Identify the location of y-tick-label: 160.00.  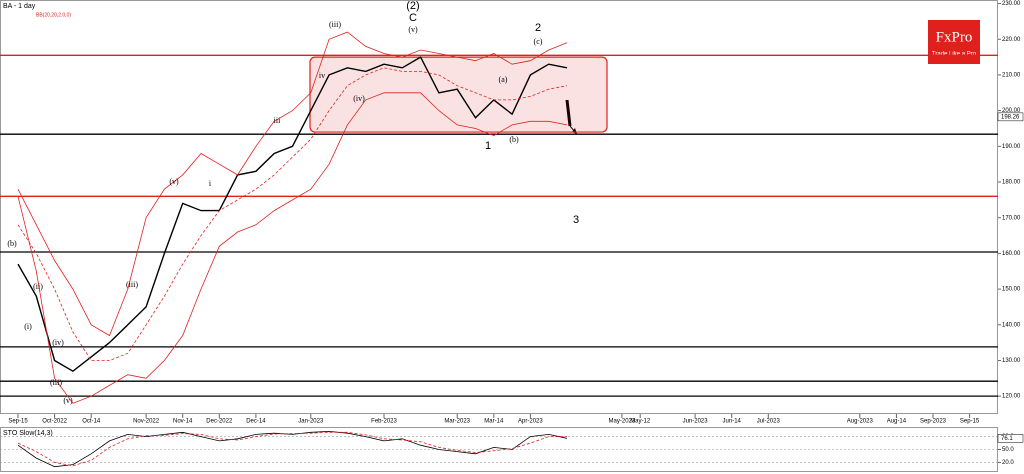
(1011, 254).